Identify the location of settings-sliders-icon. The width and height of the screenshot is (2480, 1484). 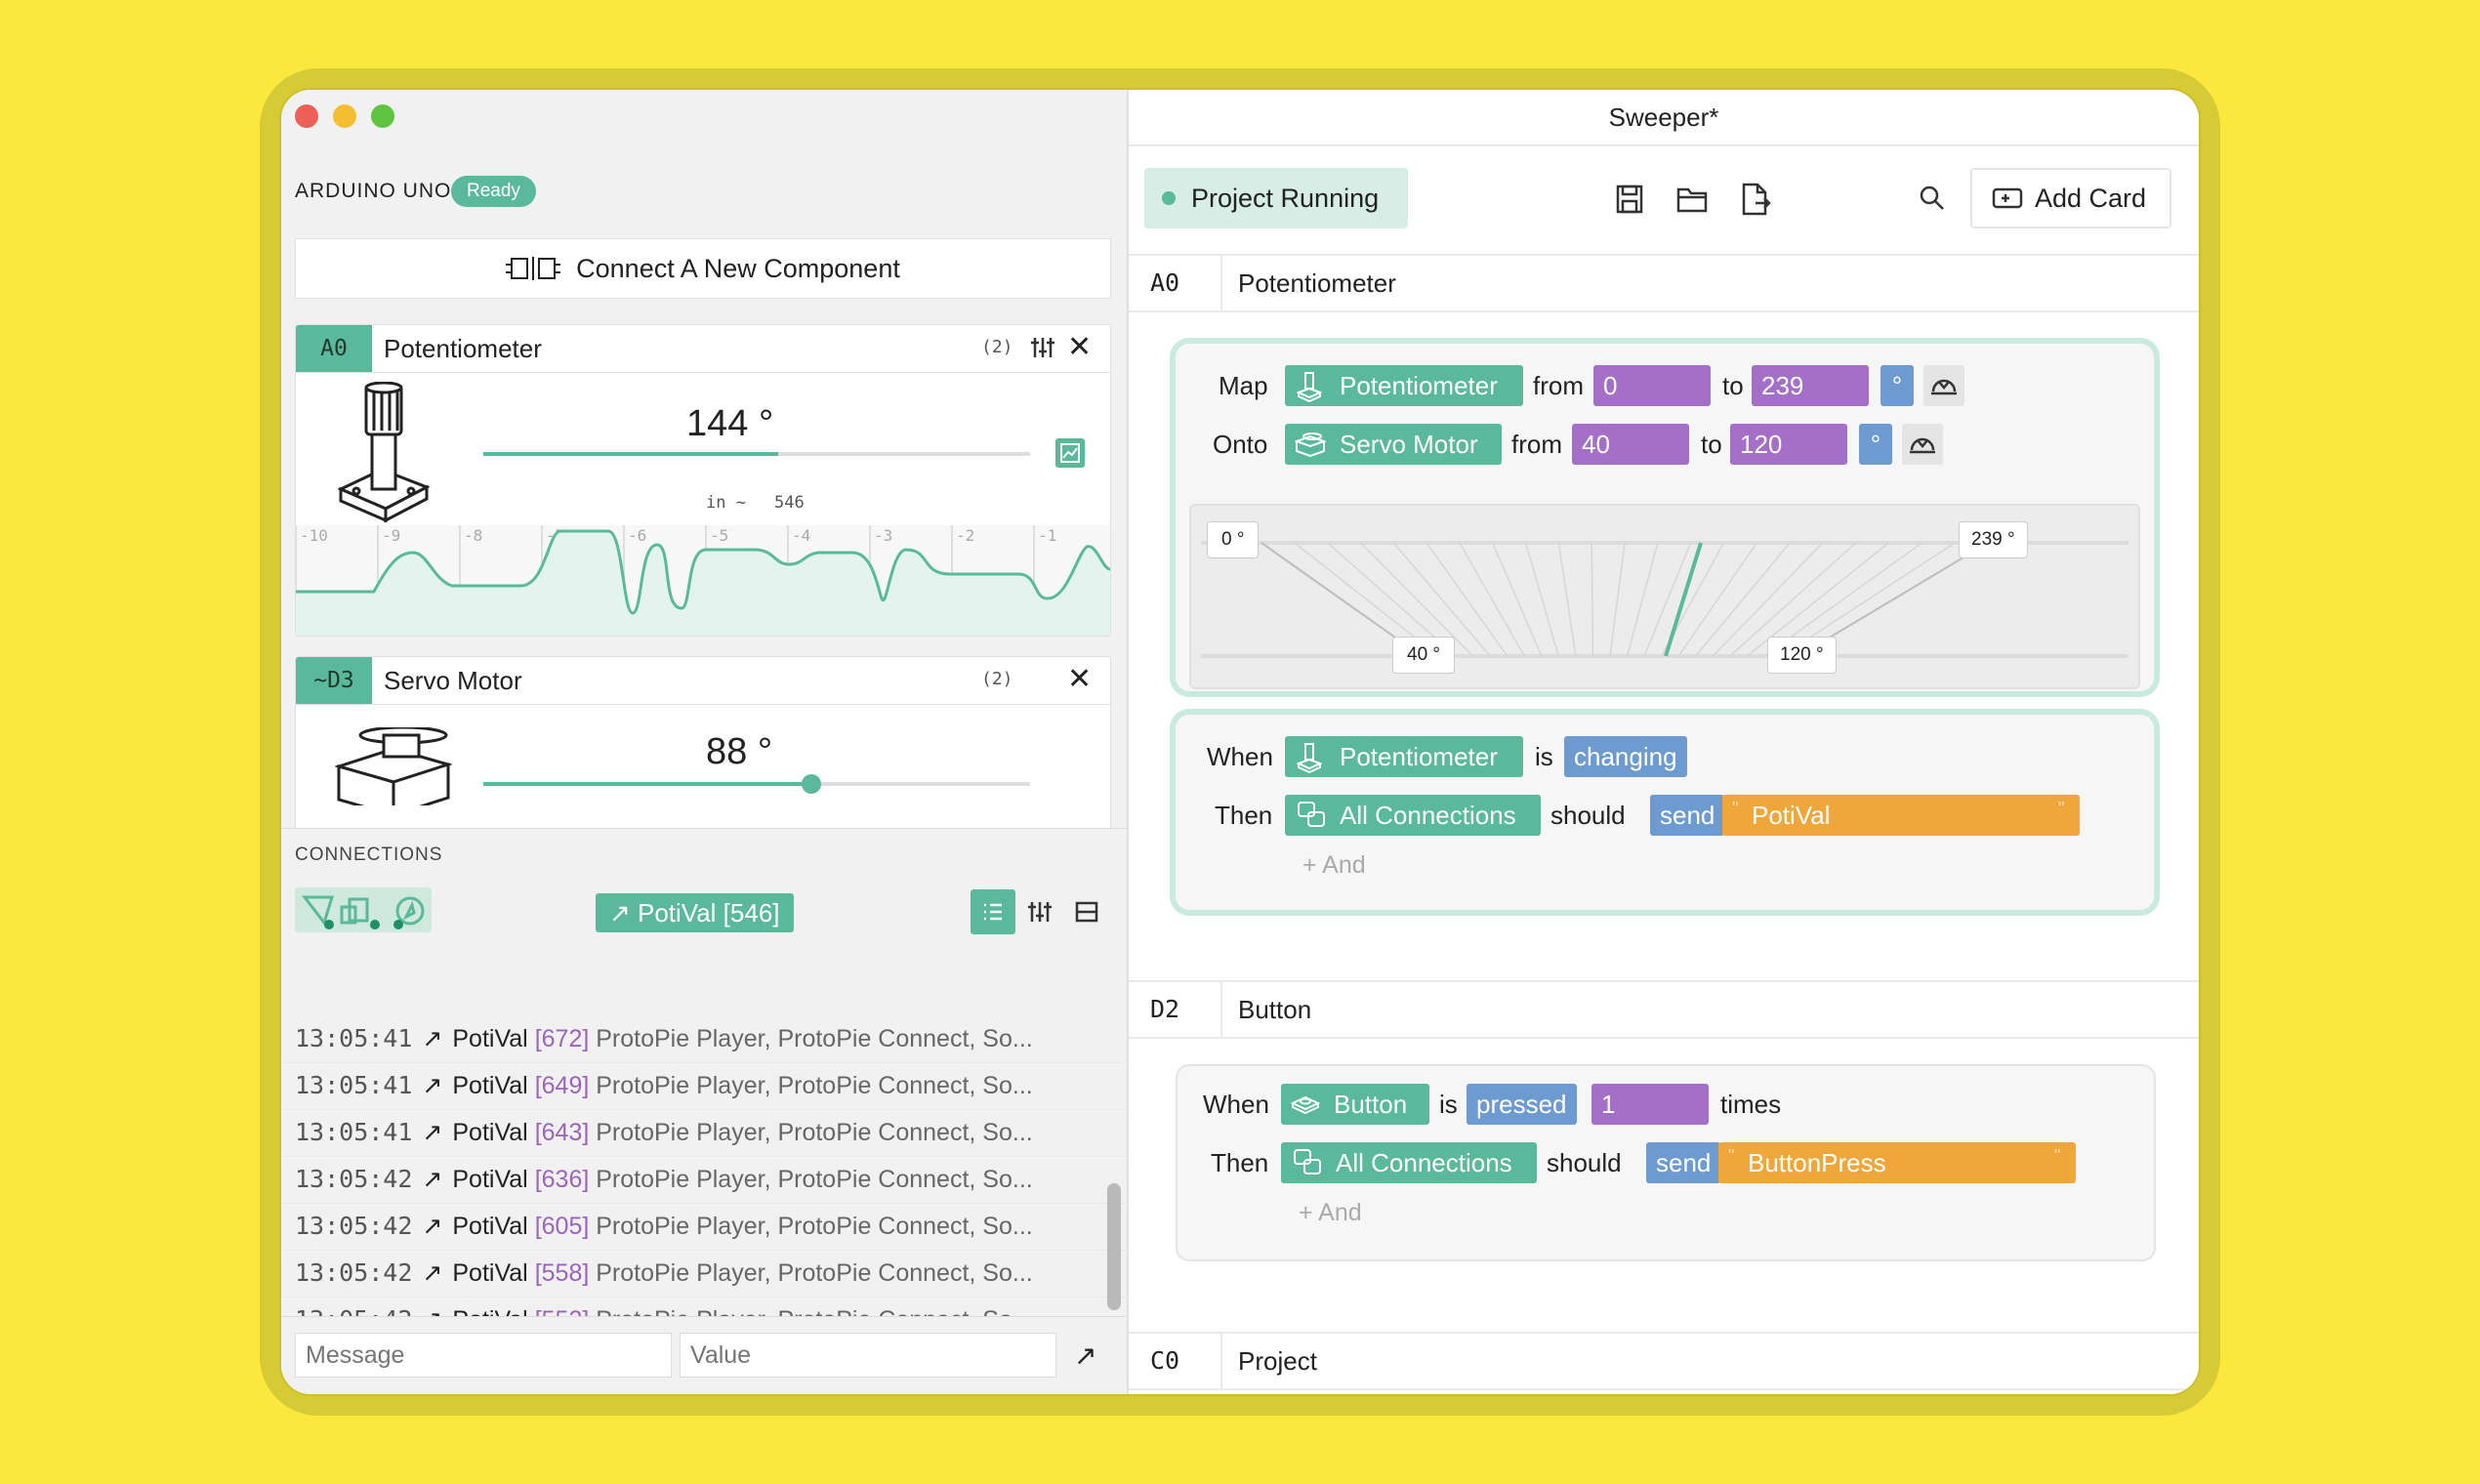
(1042, 350).